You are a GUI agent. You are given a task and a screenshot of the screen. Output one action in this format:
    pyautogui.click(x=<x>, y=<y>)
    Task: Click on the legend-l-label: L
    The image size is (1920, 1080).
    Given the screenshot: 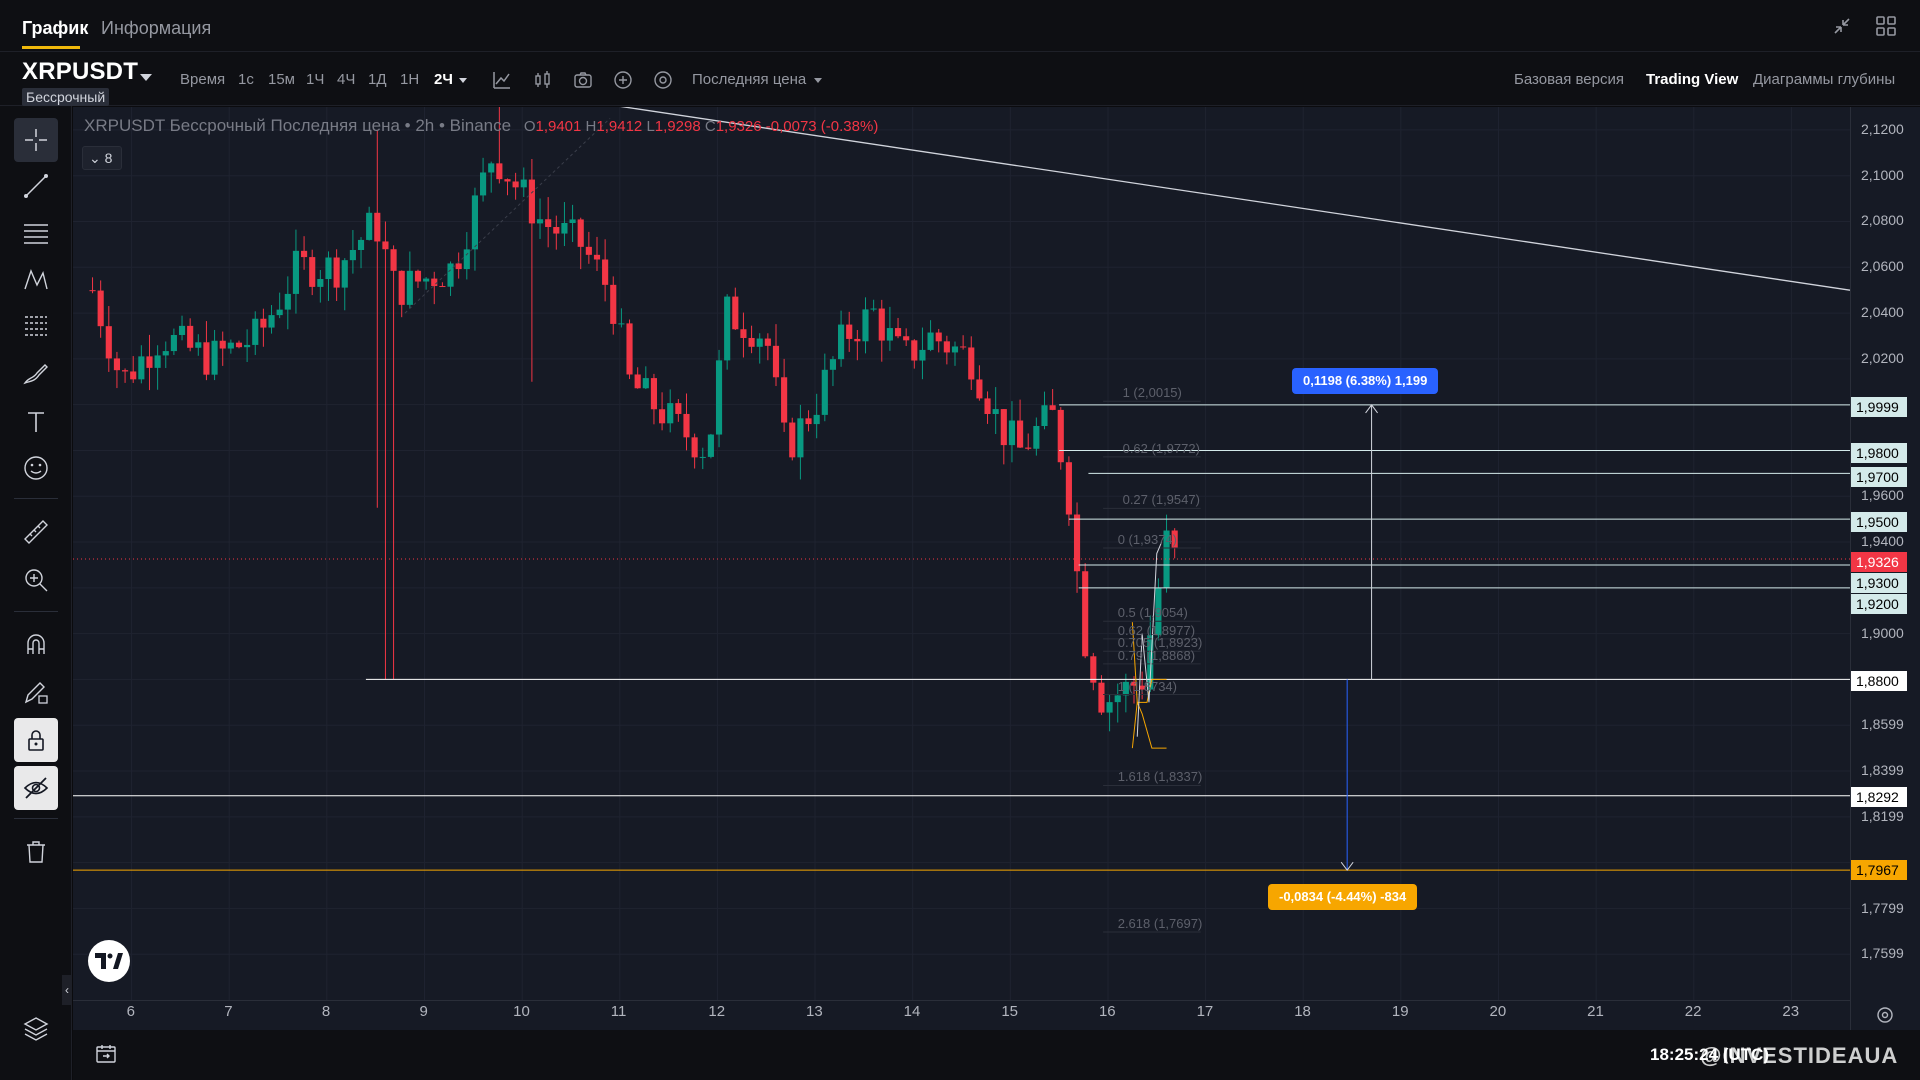 What is the action you would take?
    pyautogui.click(x=650, y=126)
    